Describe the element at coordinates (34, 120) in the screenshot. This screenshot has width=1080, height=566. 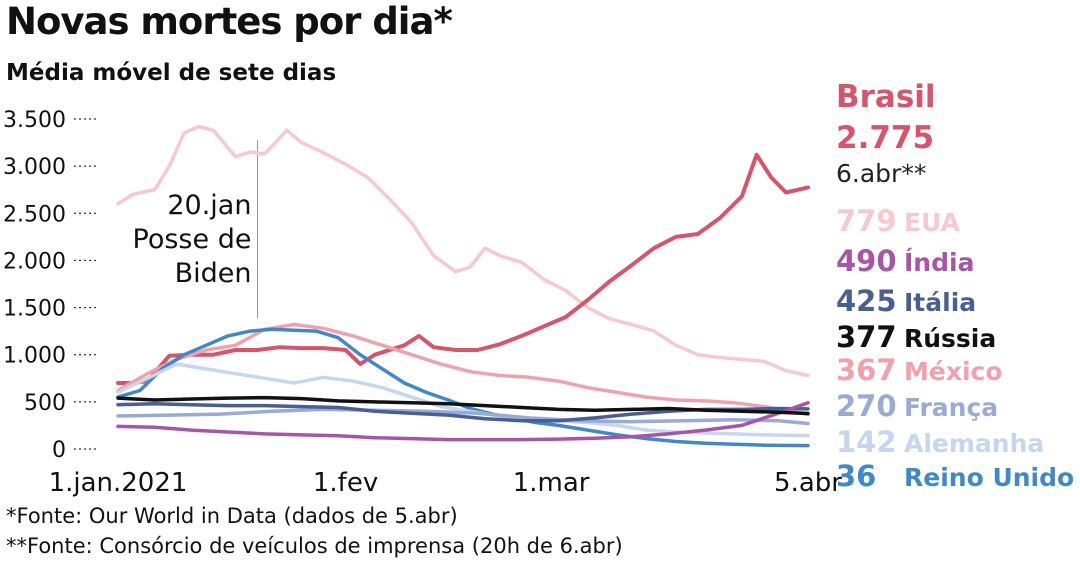
I see `y-tick-label: 3.500` at that location.